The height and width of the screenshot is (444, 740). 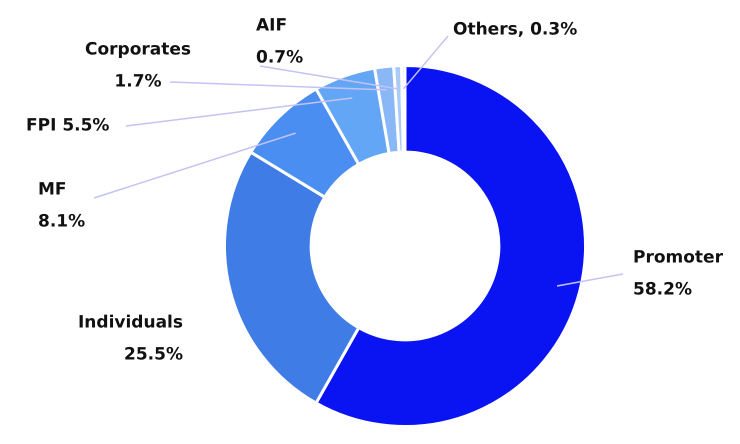 I want to click on data-label: 8.1%, so click(x=62, y=221).